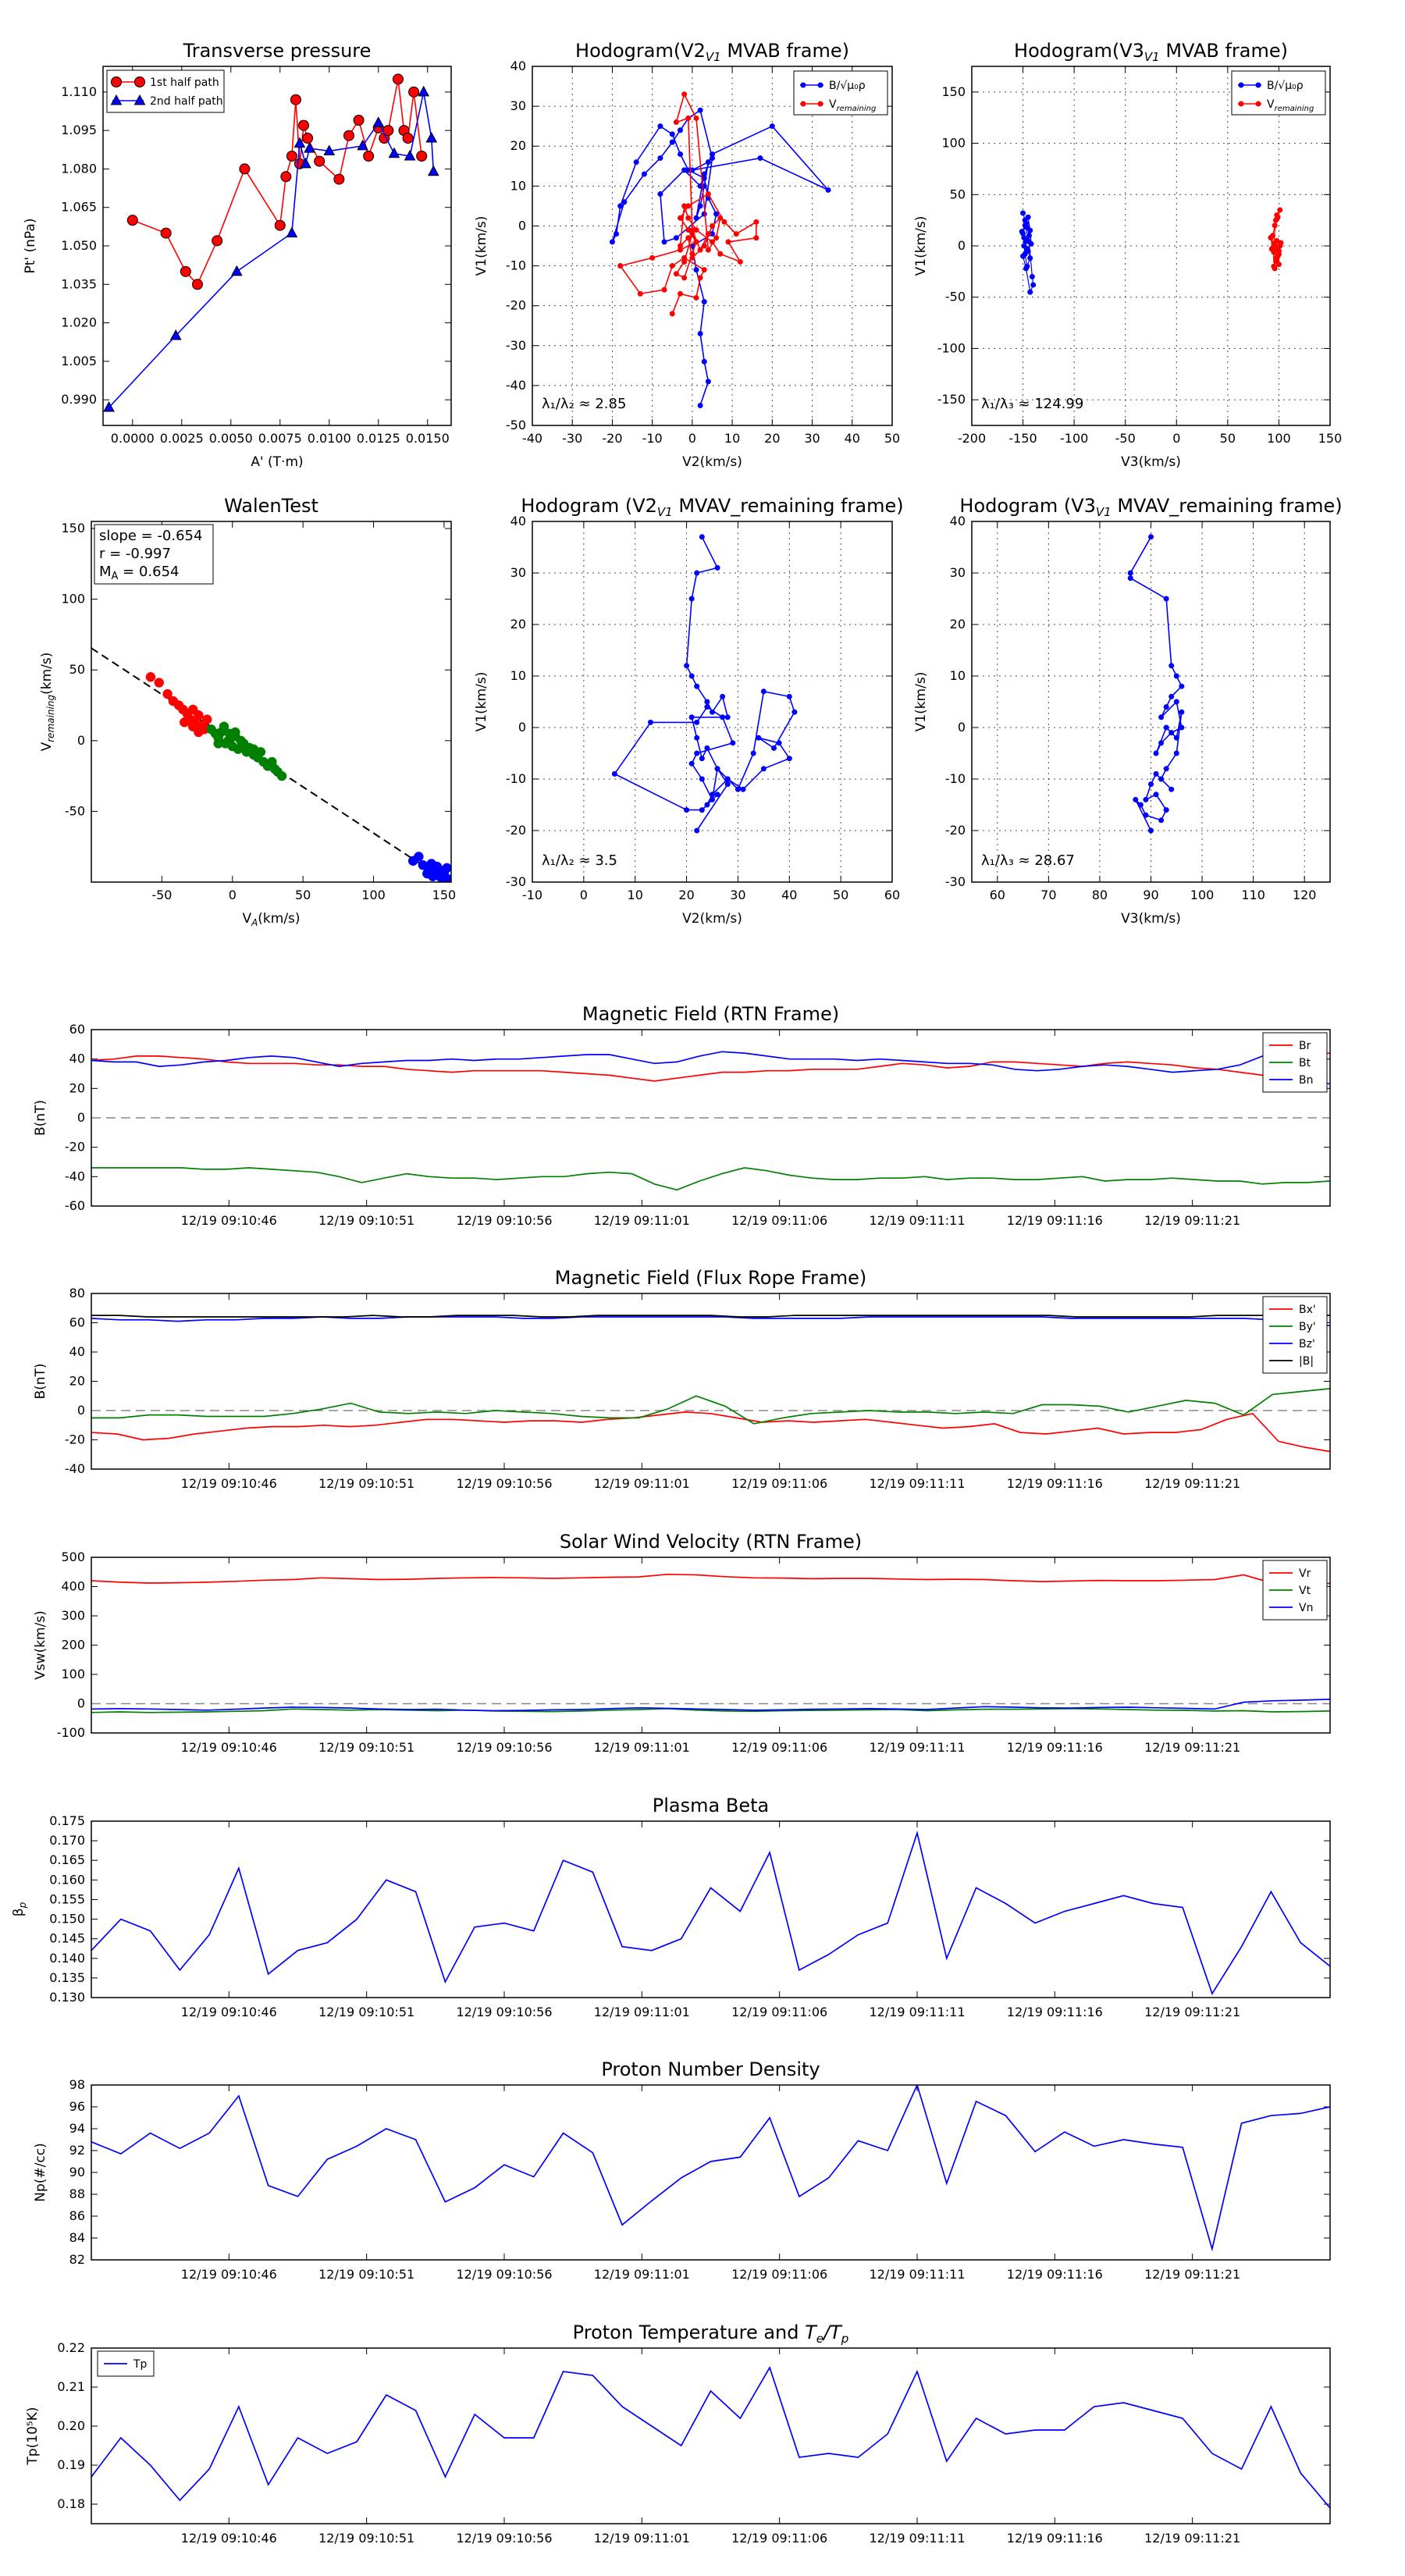 This screenshot has height=2576, width=1405. What do you see at coordinates (378, 439) in the screenshot?
I see `transverse-xtick-label: 0.0125` at bounding box center [378, 439].